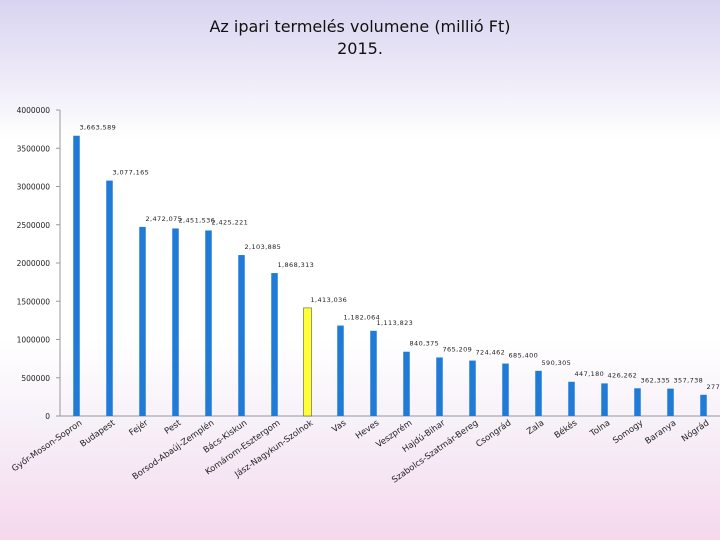 Image resolution: width=720 pixels, height=540 pixels. I want to click on data-label: 362,335, so click(656, 380).